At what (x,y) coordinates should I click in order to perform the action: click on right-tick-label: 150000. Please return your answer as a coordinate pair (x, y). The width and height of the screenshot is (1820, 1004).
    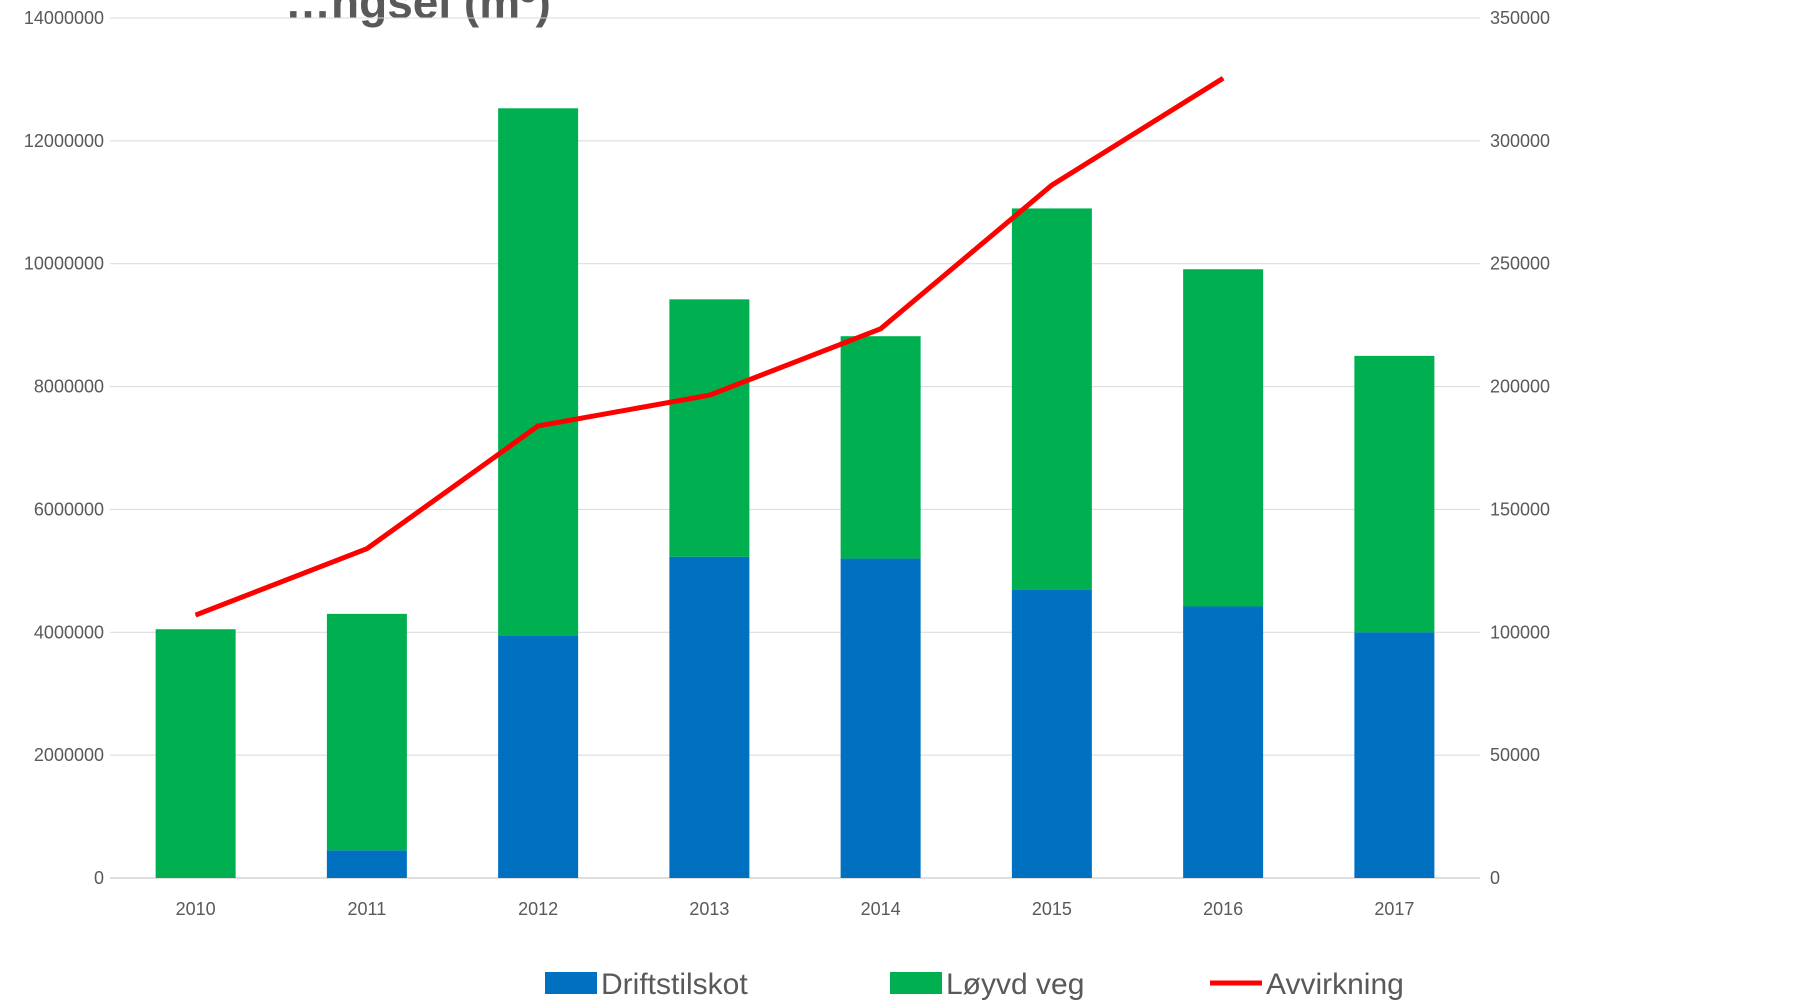
    Looking at the image, I should click on (1520, 509).